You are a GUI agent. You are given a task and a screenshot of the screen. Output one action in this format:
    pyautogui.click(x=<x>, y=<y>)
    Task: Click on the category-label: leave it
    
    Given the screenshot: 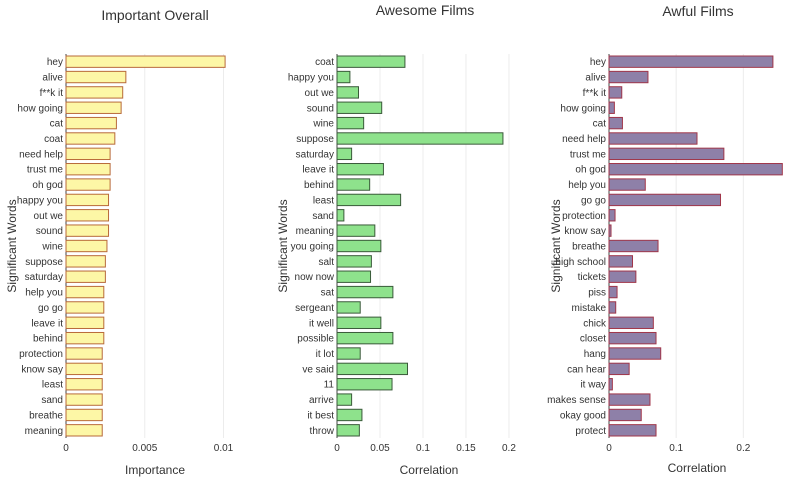 What is the action you would take?
    pyautogui.click(x=47, y=323)
    